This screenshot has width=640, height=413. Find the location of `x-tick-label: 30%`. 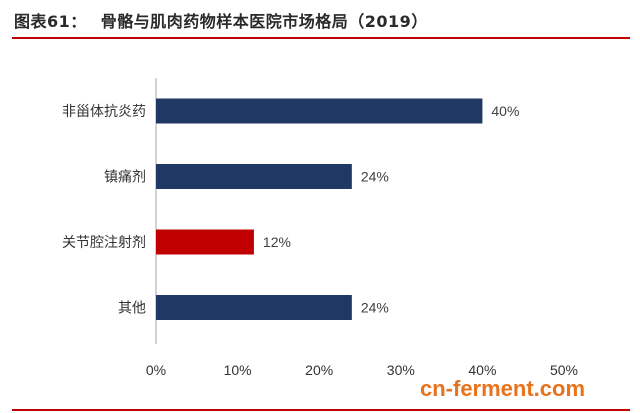

x-tick-label: 30% is located at coordinates (401, 370).